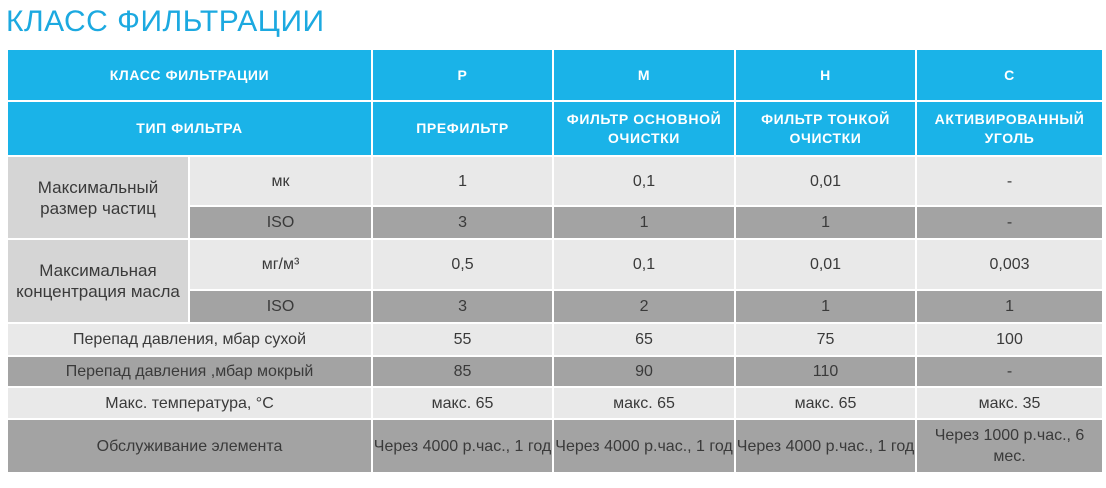 The width and height of the screenshot is (1106, 488). What do you see at coordinates (98, 197) in the screenshot?
I see `particles-group-label: Максимальный размер частиц` at bounding box center [98, 197].